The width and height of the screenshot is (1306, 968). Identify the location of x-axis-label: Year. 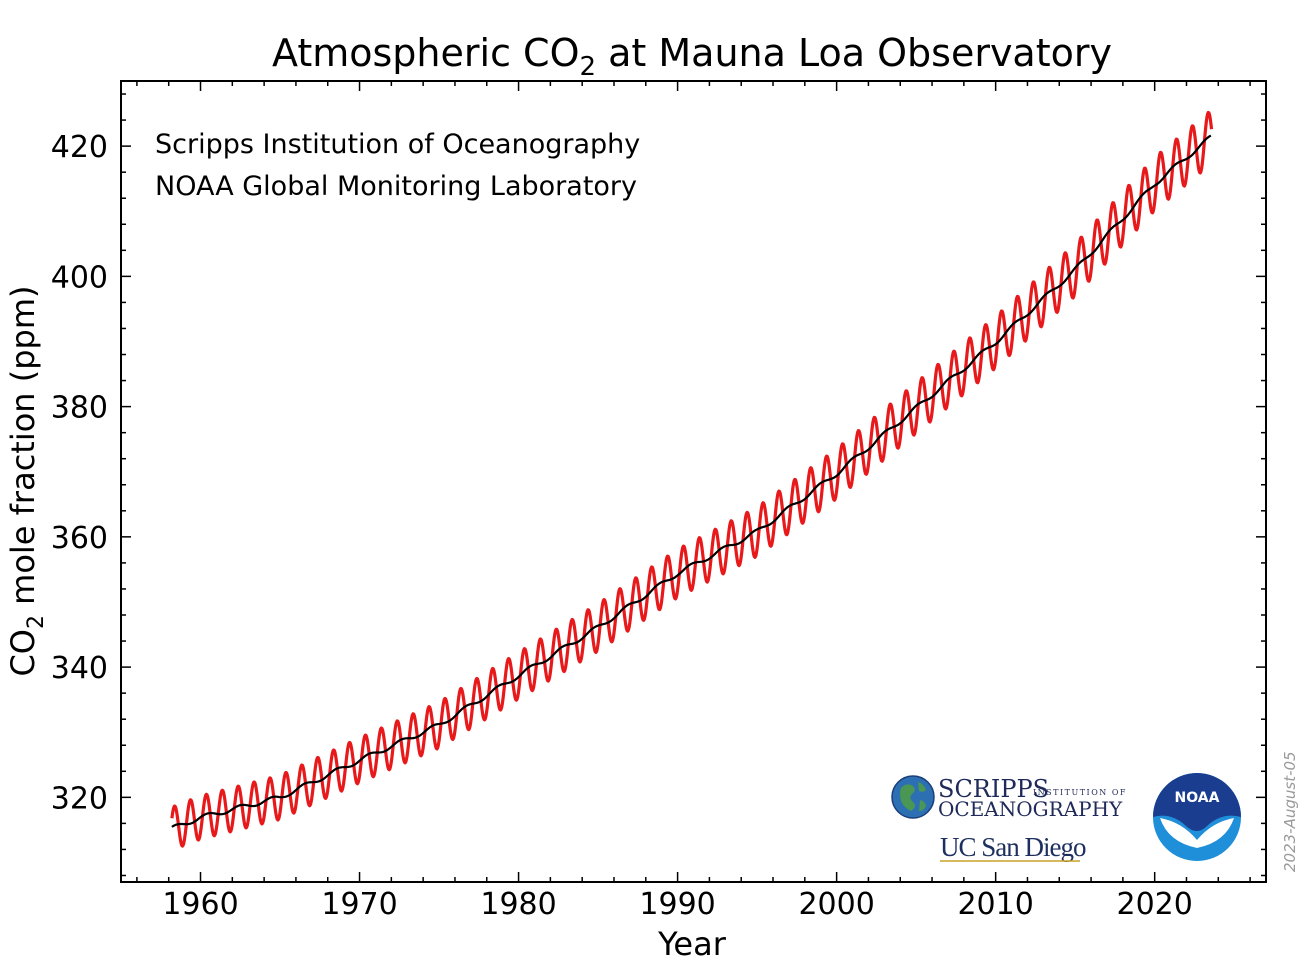
(692, 944).